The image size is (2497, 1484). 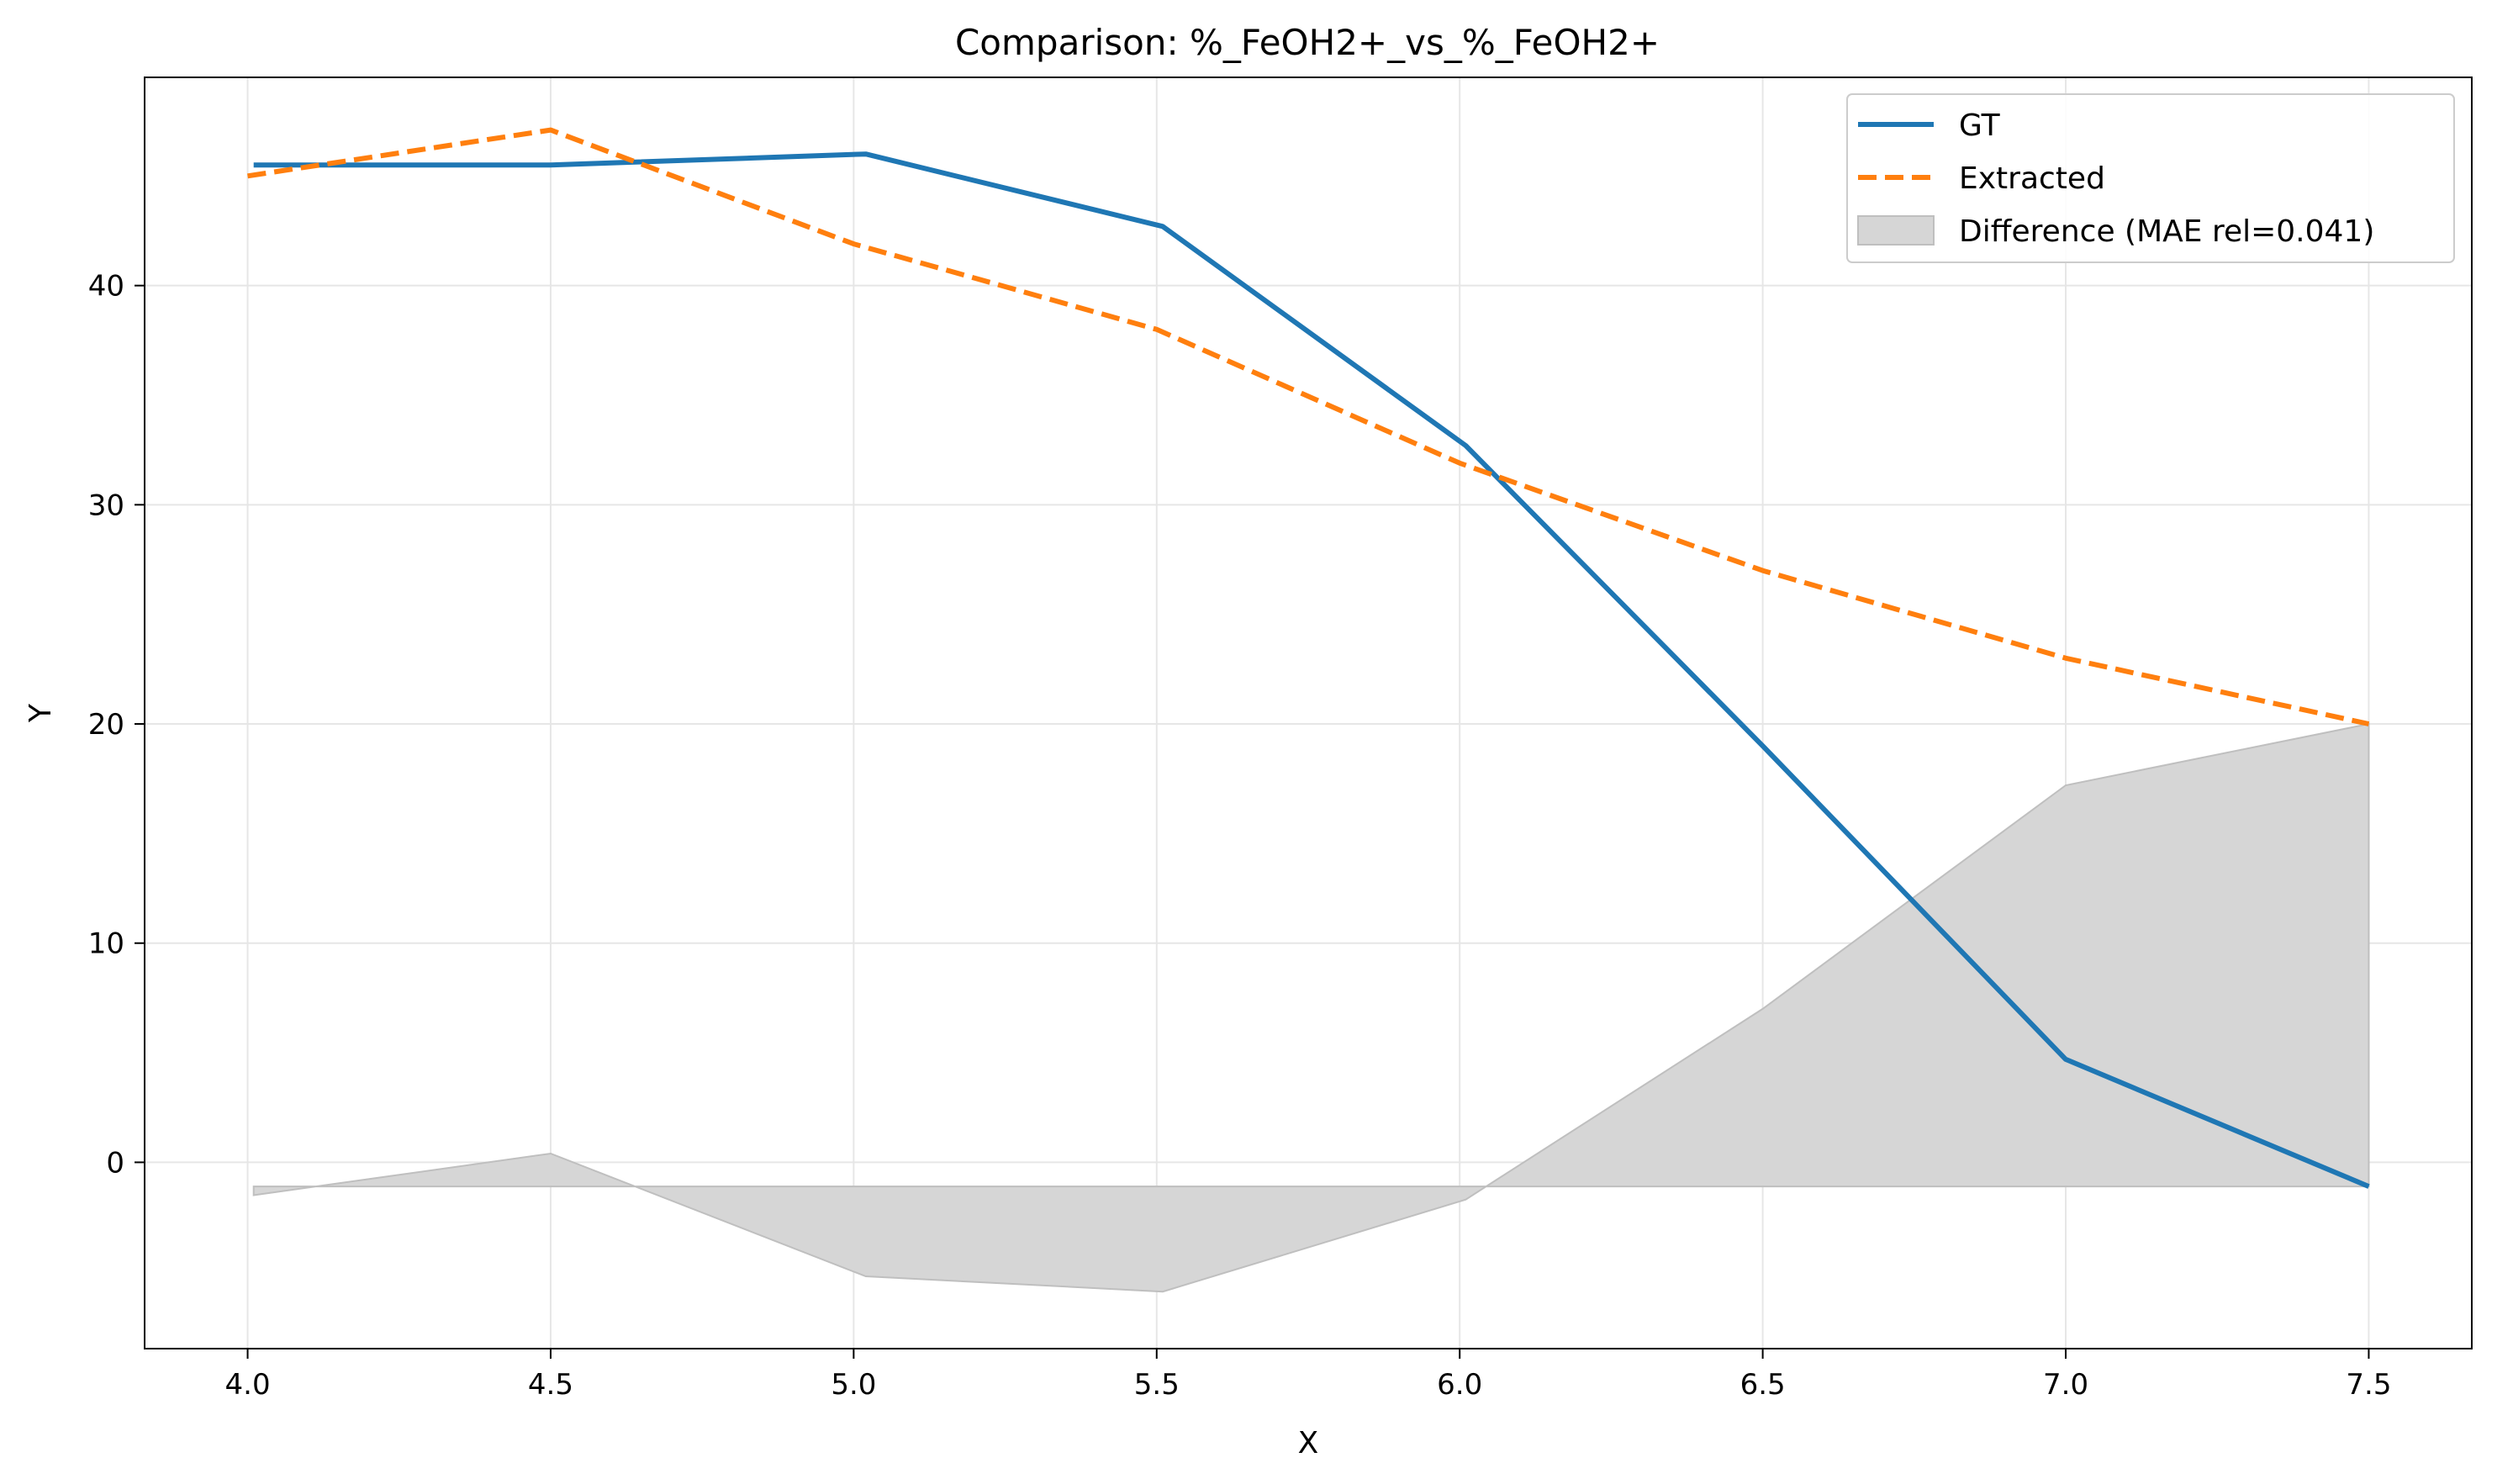 I want to click on legend: GT Extracted Difference (MAE rel=0.041), so click(x=2150, y=178).